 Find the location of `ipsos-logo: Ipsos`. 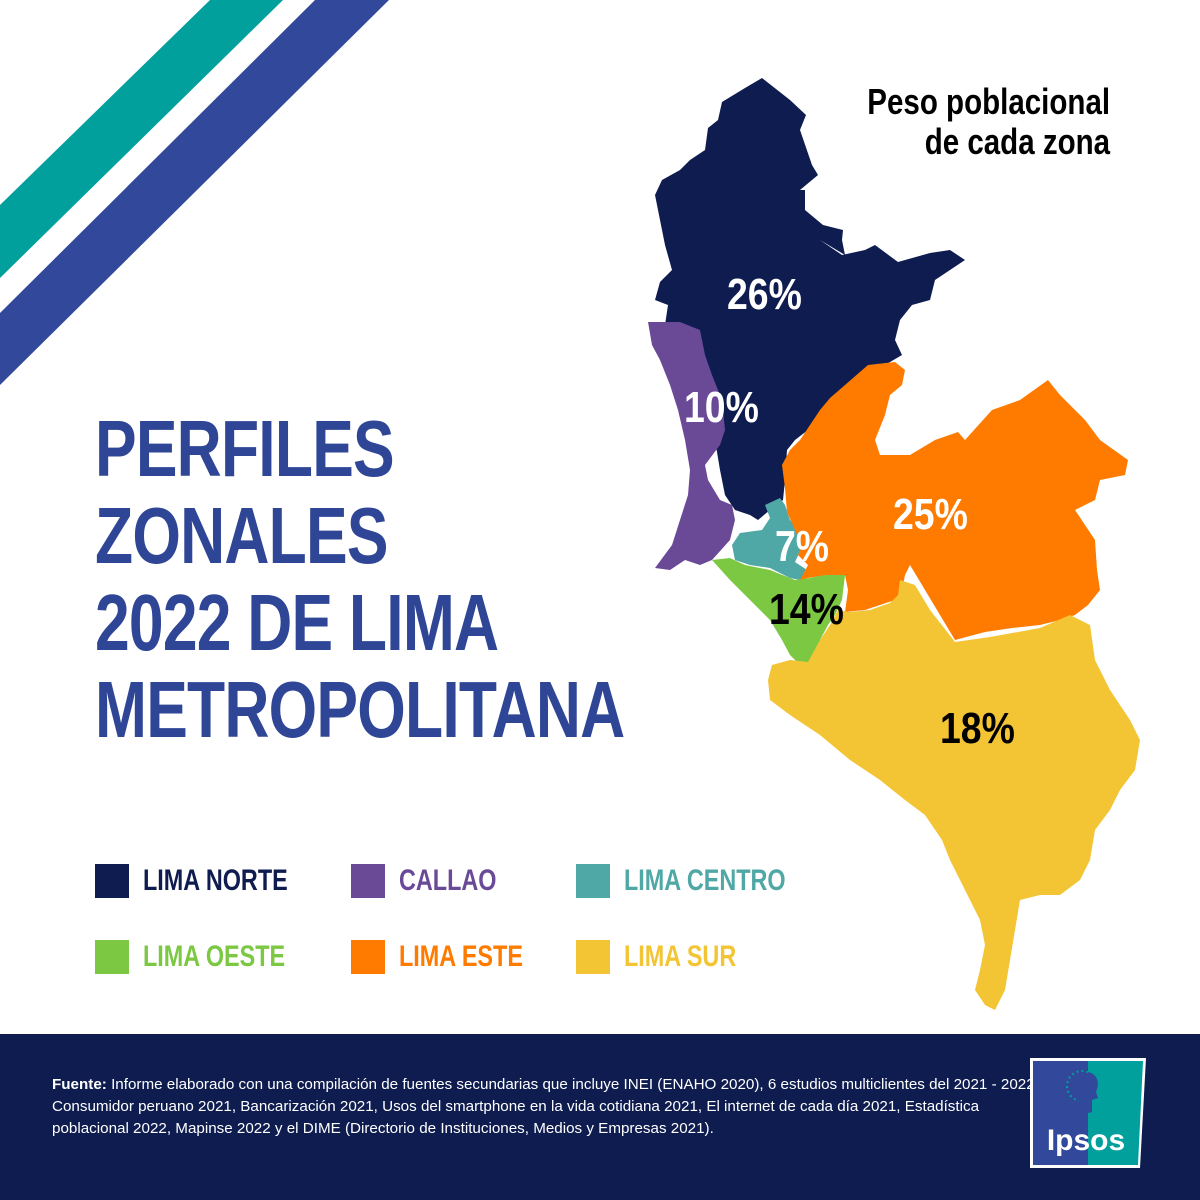

ipsos-logo: Ipsos is located at coordinates (1088, 1113).